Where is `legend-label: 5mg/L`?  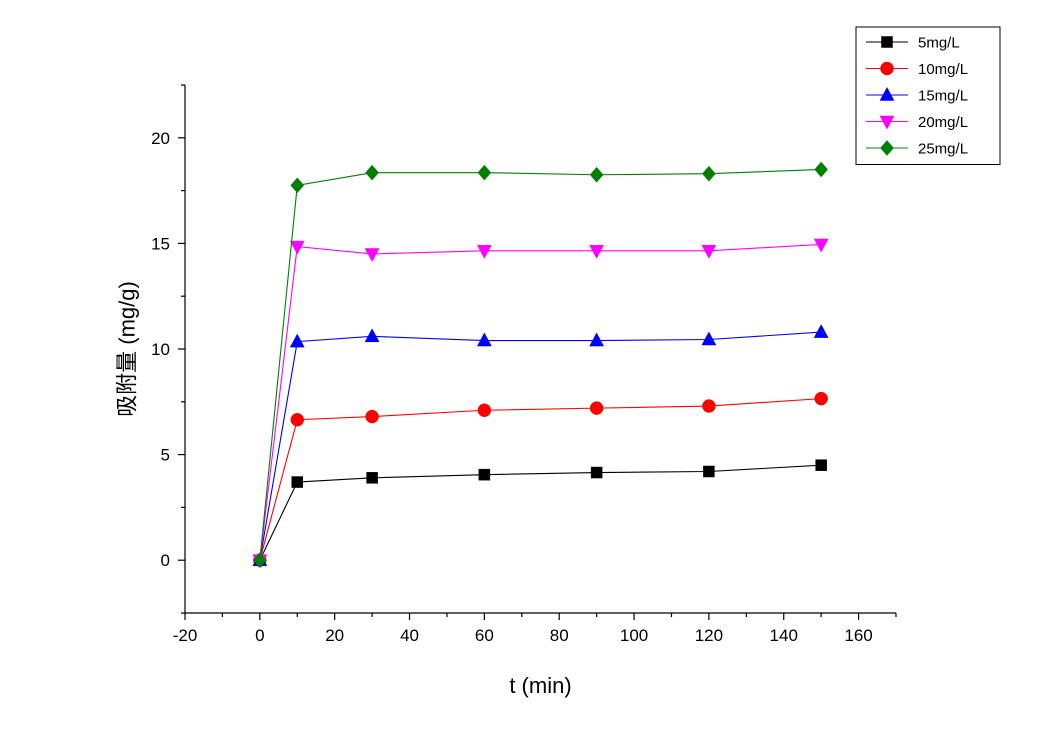 legend-label: 5mg/L is located at coordinates (939, 43).